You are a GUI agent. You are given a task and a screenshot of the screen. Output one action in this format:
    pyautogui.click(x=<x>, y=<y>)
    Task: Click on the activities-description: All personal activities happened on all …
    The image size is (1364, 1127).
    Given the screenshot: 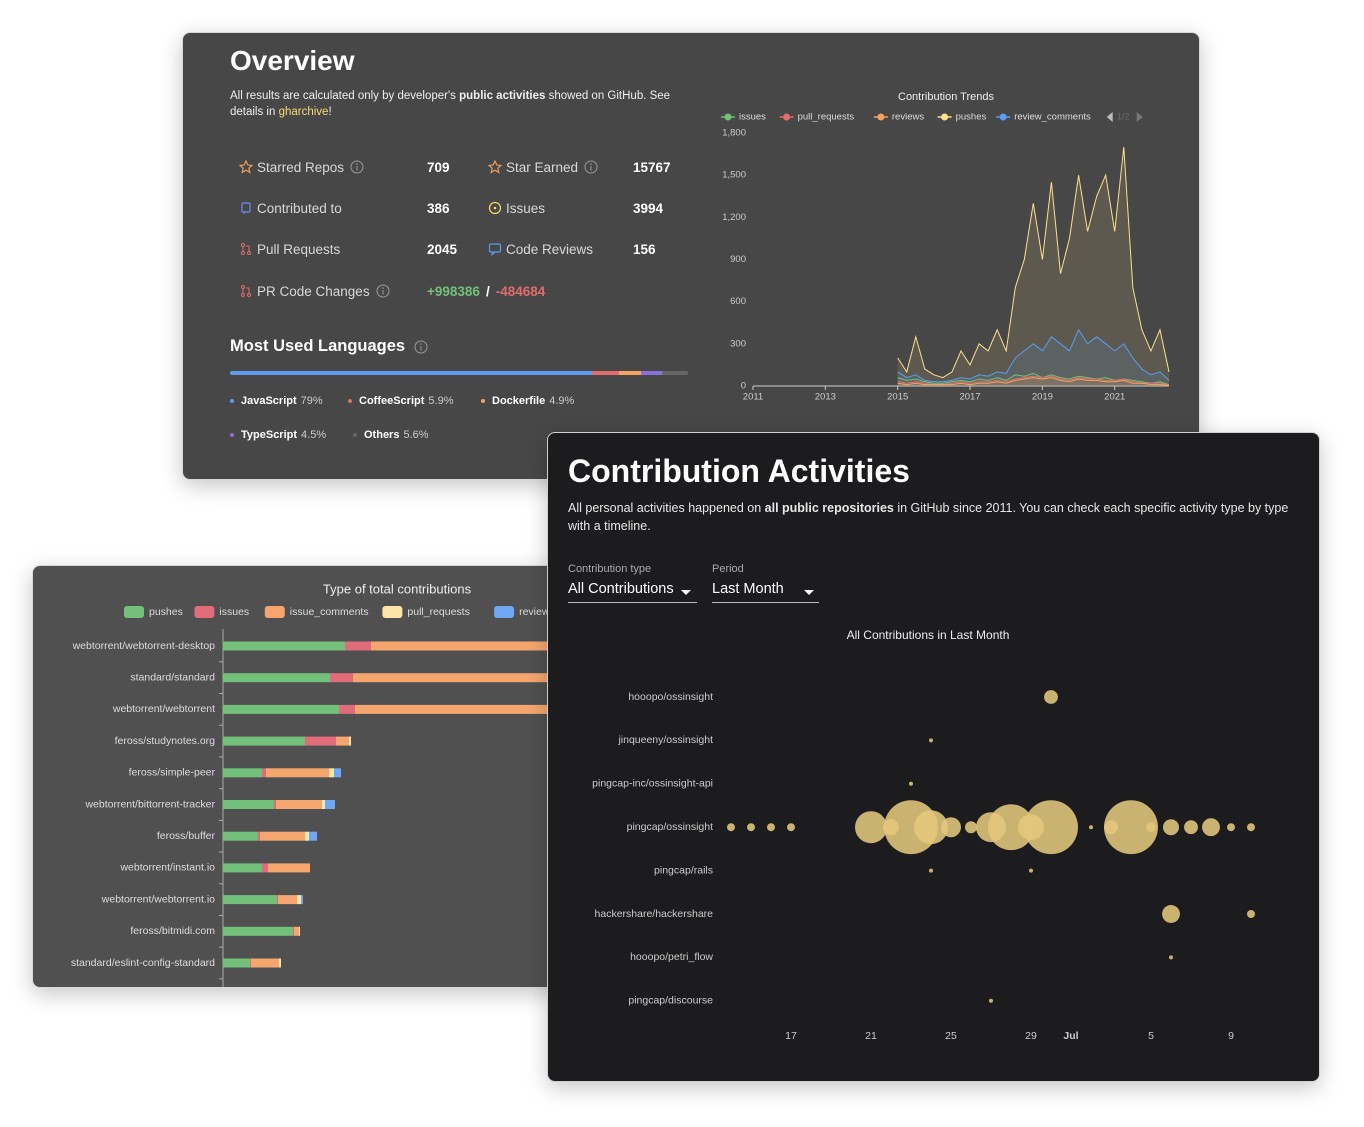 What is the action you would take?
    pyautogui.click(x=933, y=517)
    